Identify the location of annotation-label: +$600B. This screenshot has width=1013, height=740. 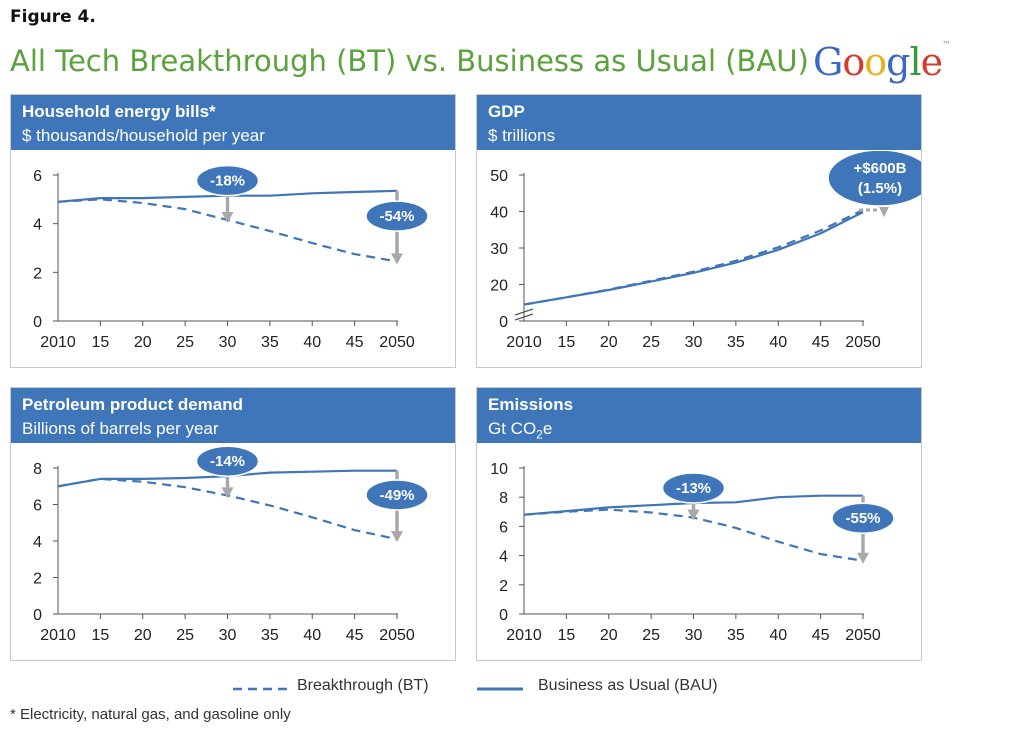
(880, 168).